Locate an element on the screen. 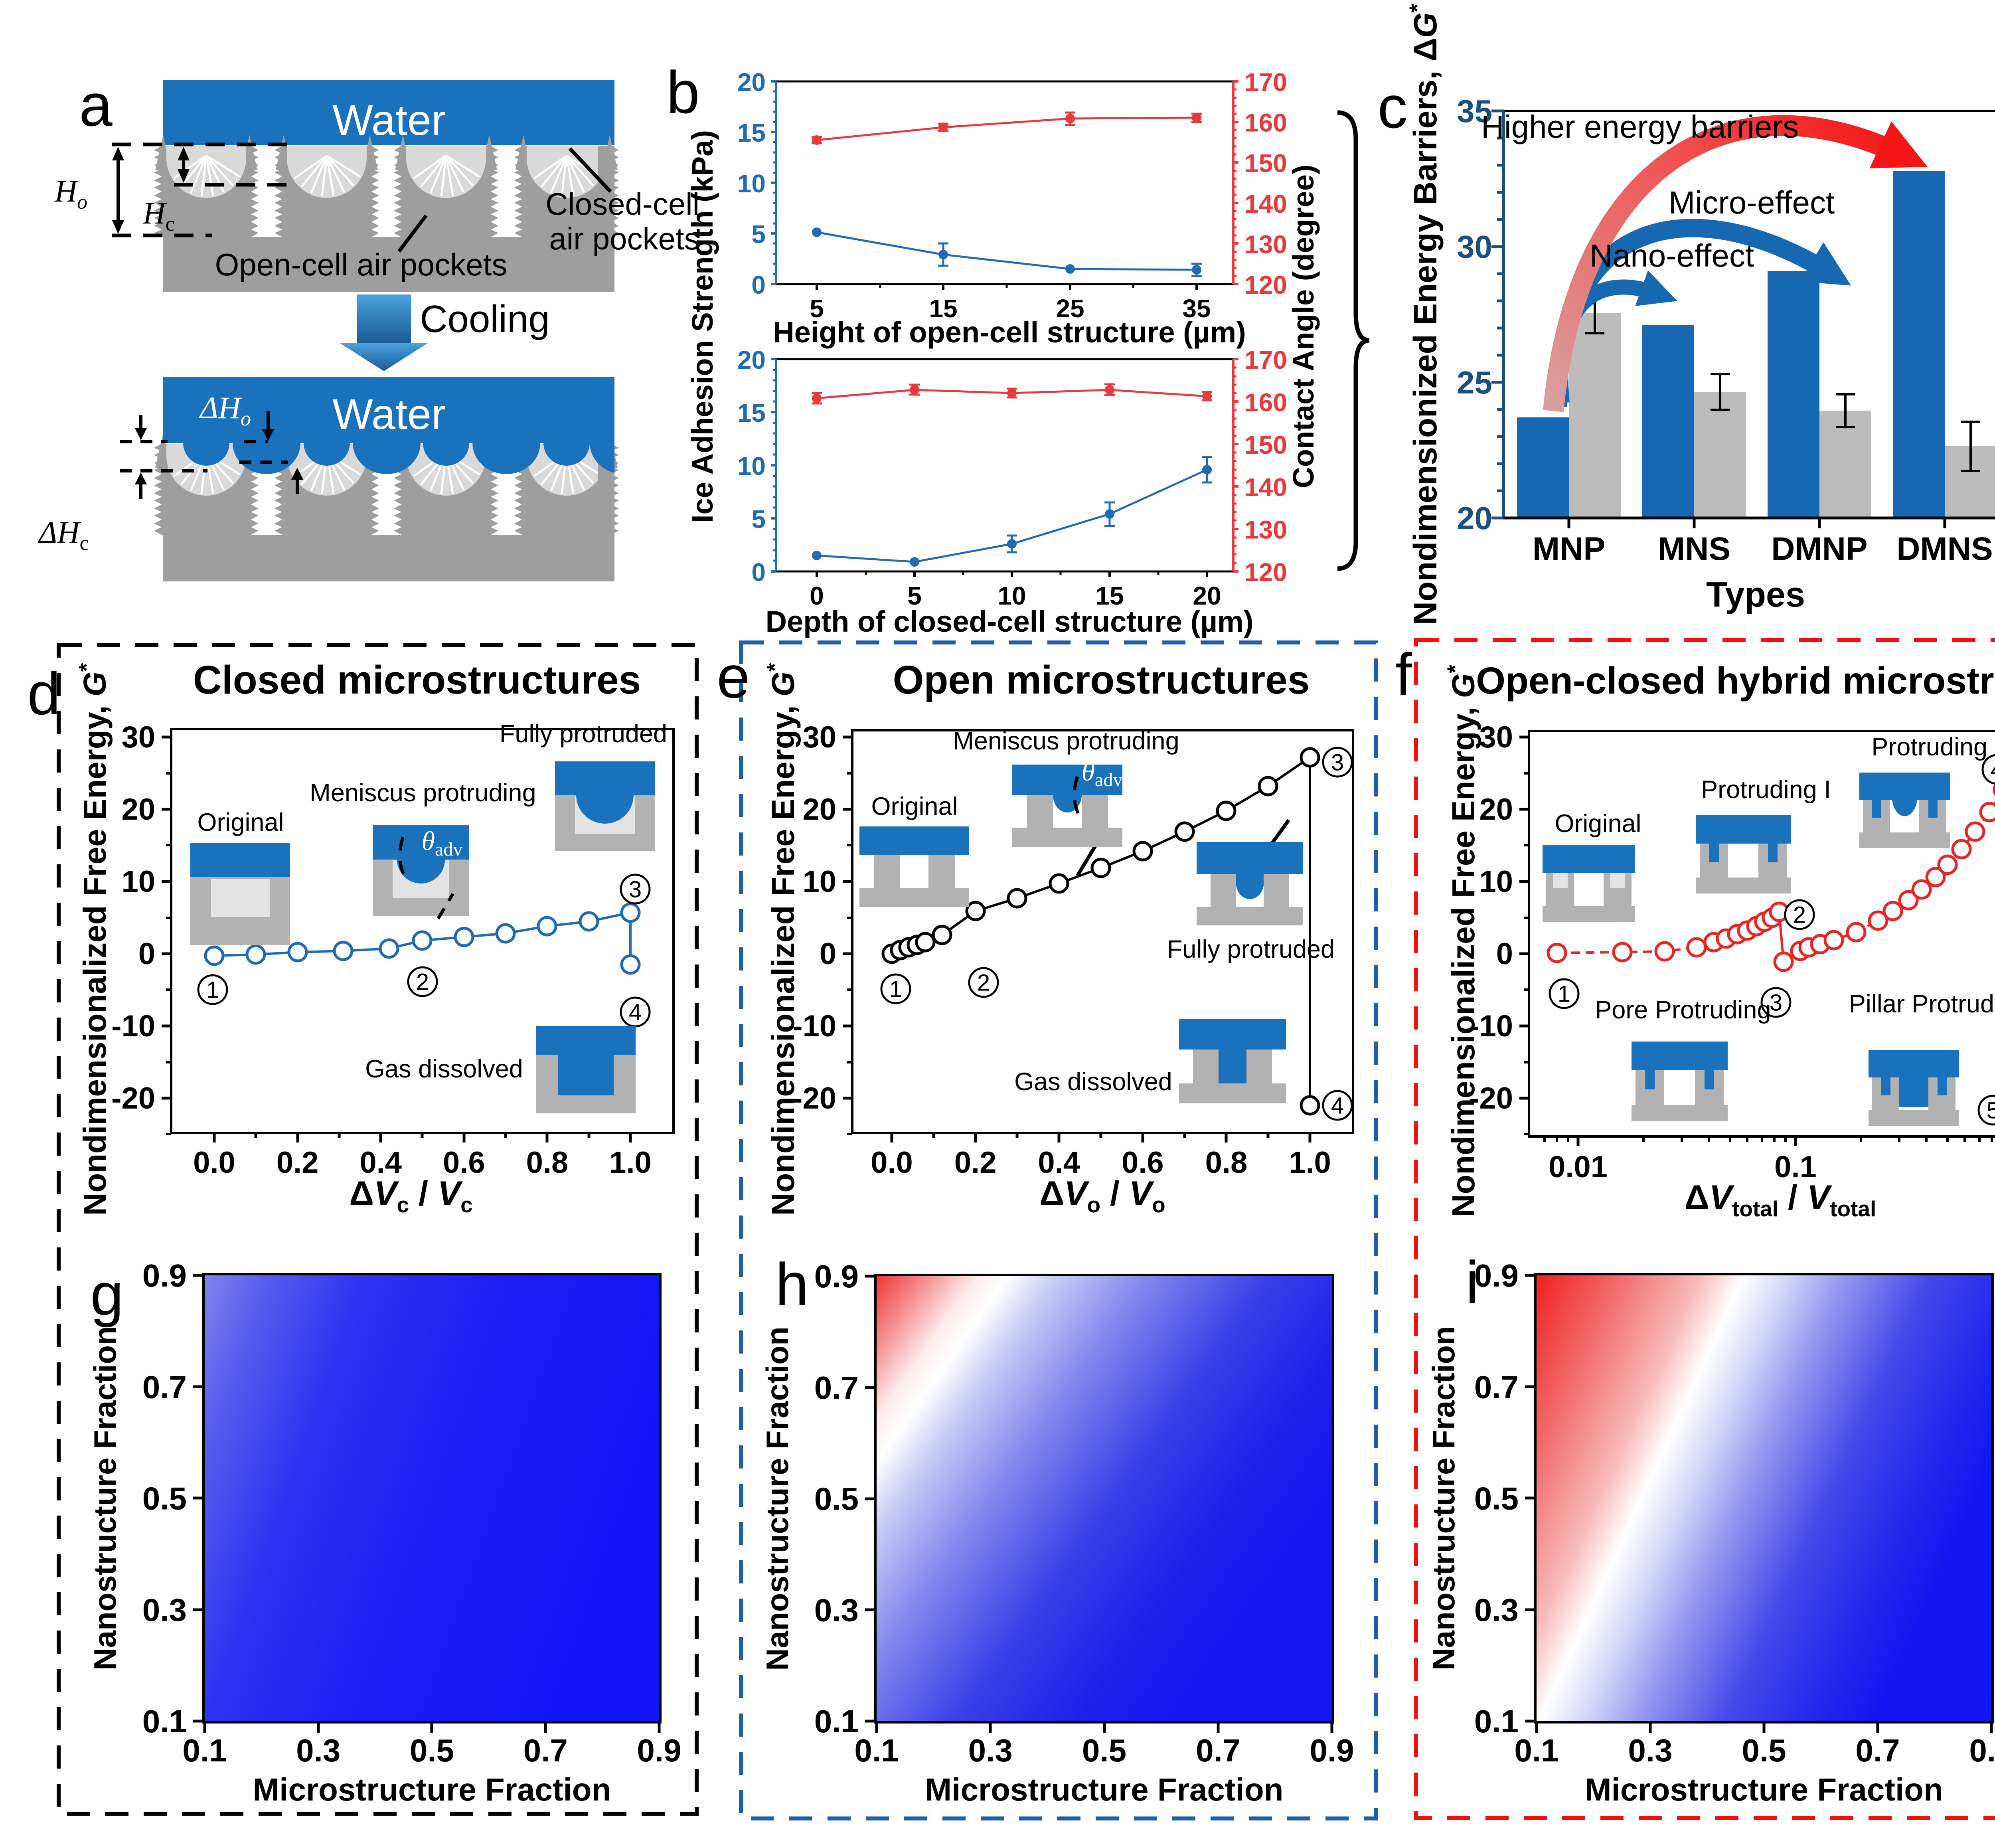  svg-text: 25 is located at coordinates (1070, 308).